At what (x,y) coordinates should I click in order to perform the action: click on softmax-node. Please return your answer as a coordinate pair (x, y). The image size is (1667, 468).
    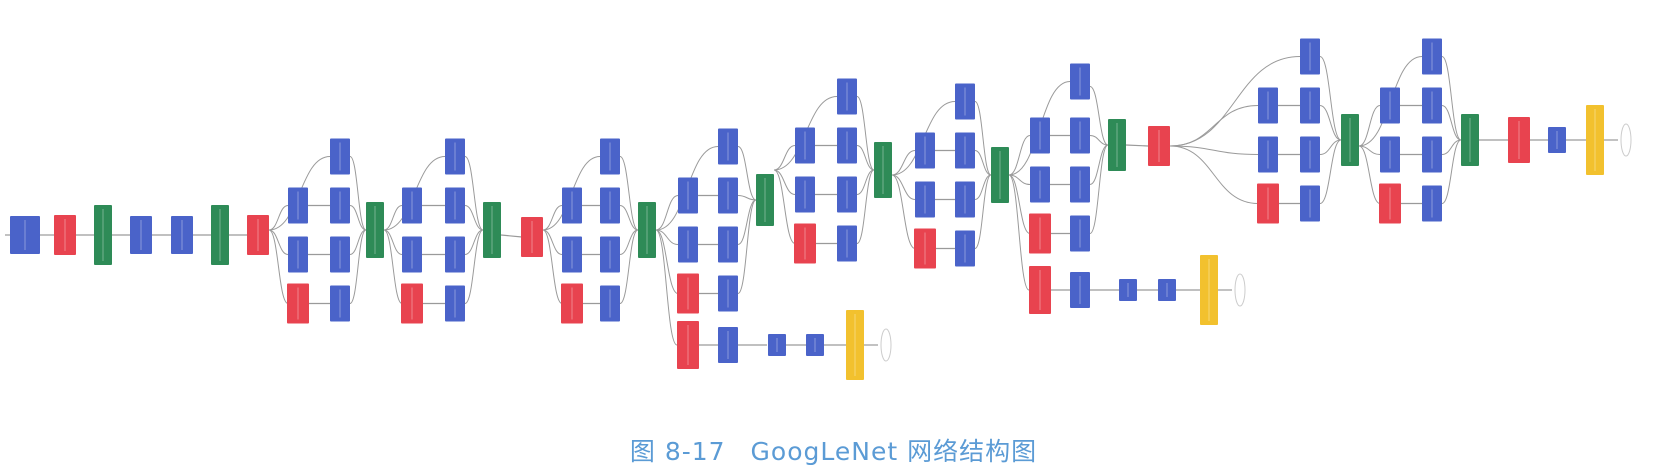
    Looking at the image, I should click on (855, 345).